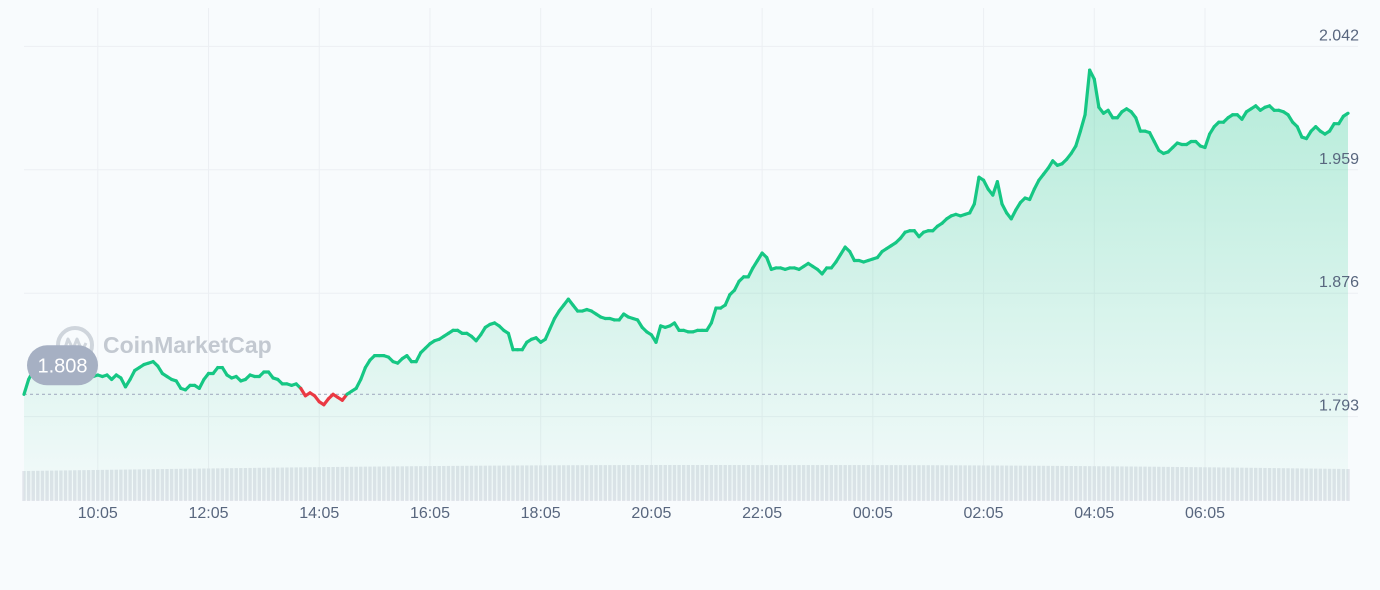 The image size is (1380, 590). Describe the element at coordinates (319, 513) in the screenshot. I see `x-tick-label: 14:05` at that location.